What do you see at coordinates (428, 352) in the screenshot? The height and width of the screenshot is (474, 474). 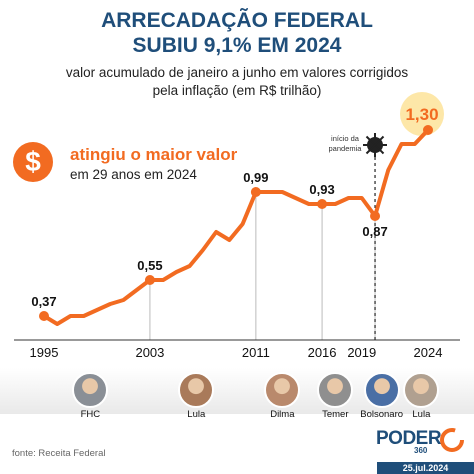 I see `x-tick-label: 2024` at bounding box center [428, 352].